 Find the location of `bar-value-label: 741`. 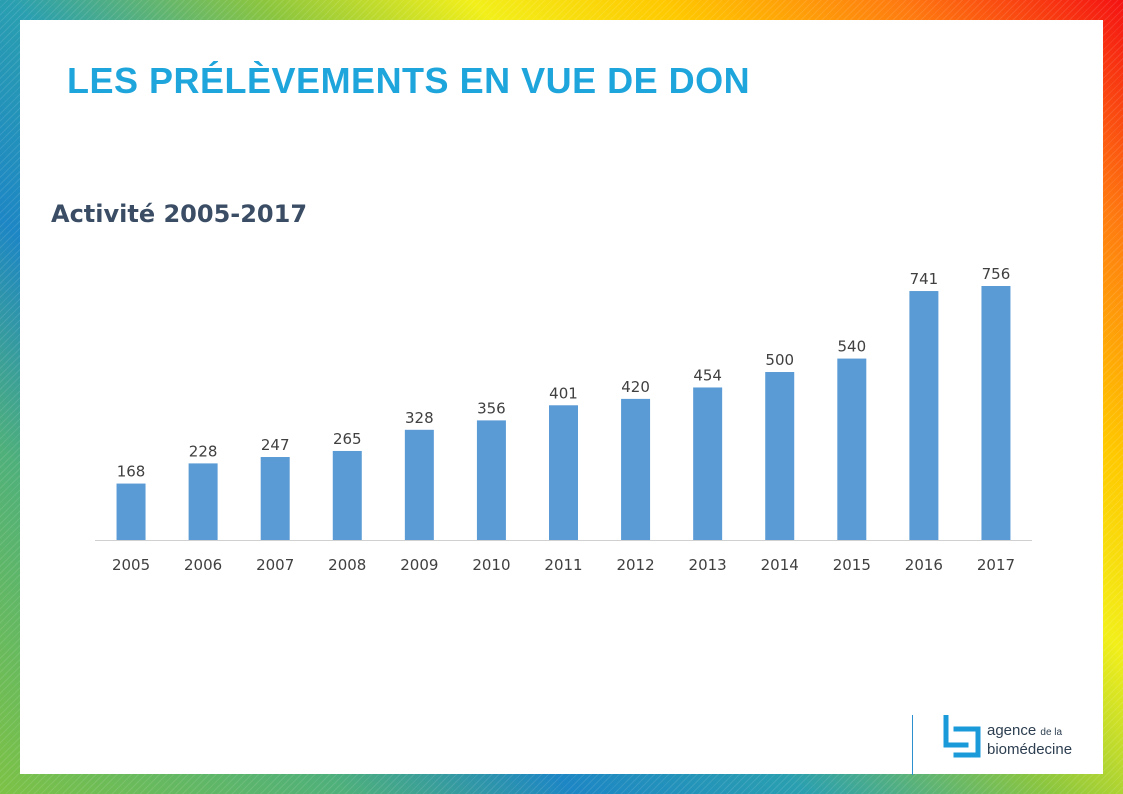

bar-value-label: 741 is located at coordinates (924, 279).